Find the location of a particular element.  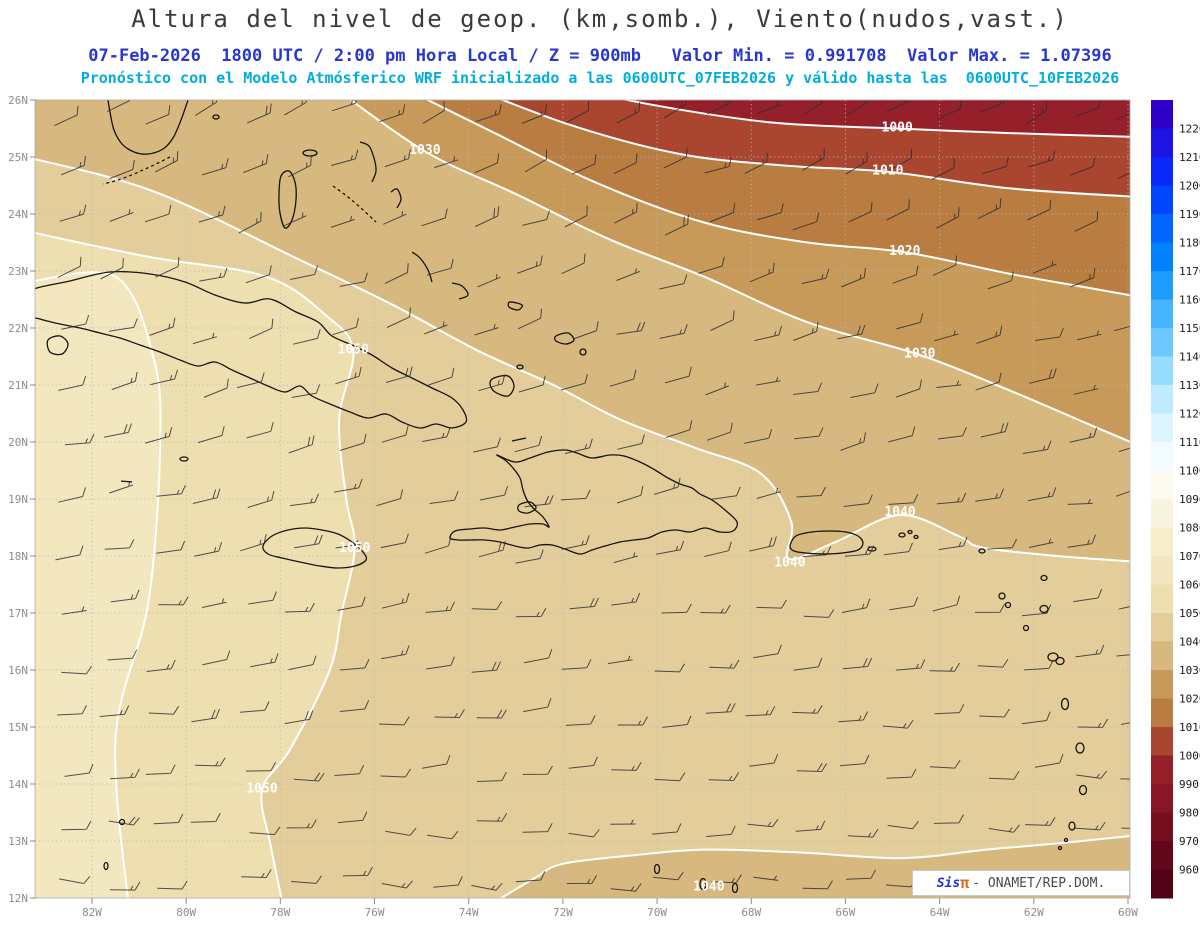

colorbar is located at coordinates (1162, 499).